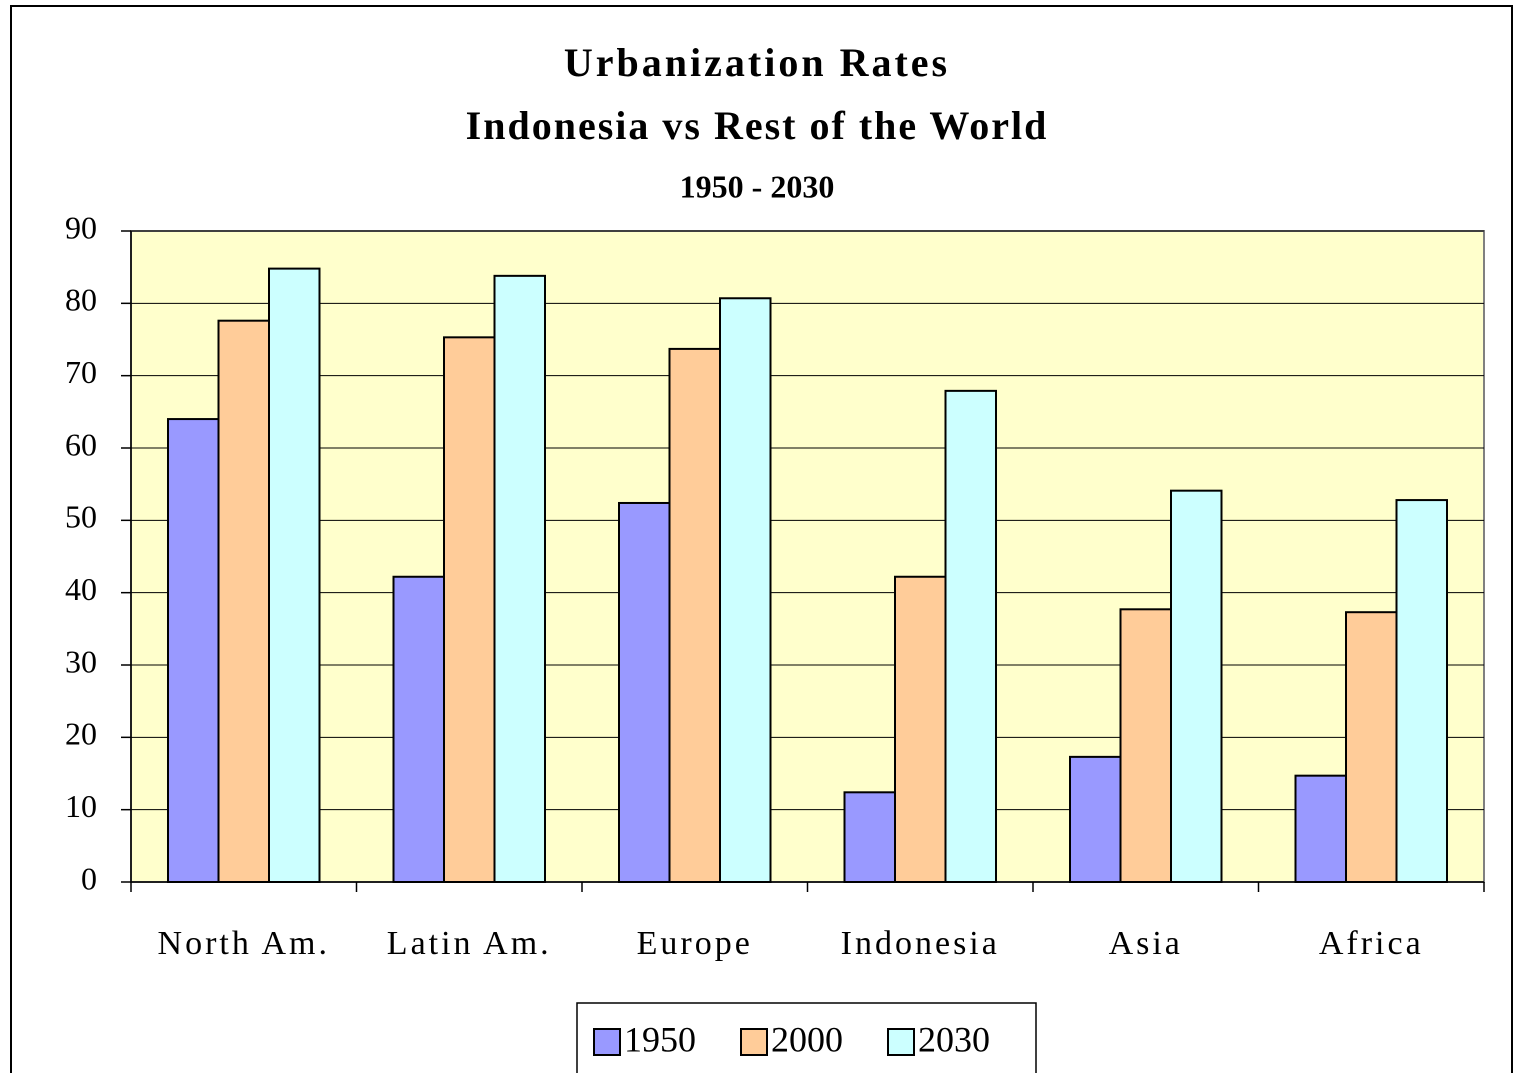 The width and height of the screenshot is (1514, 1073). I want to click on y-tick-label: 20, so click(81, 734).